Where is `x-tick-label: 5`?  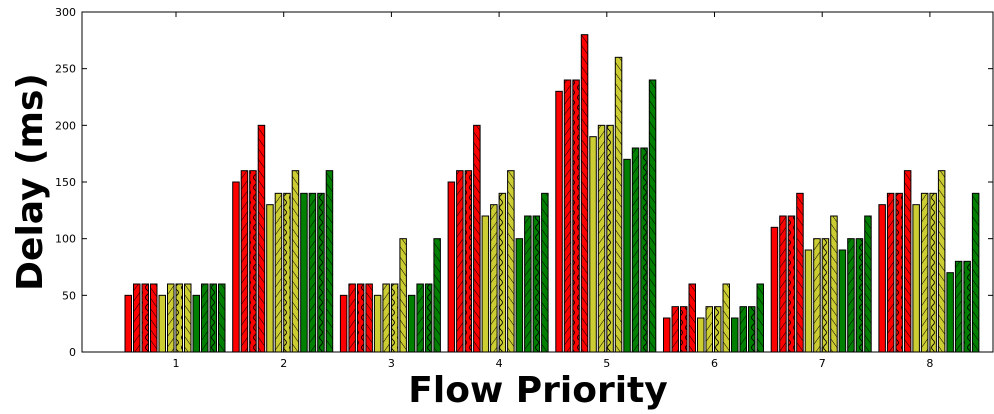 x-tick-label: 5 is located at coordinates (606, 363).